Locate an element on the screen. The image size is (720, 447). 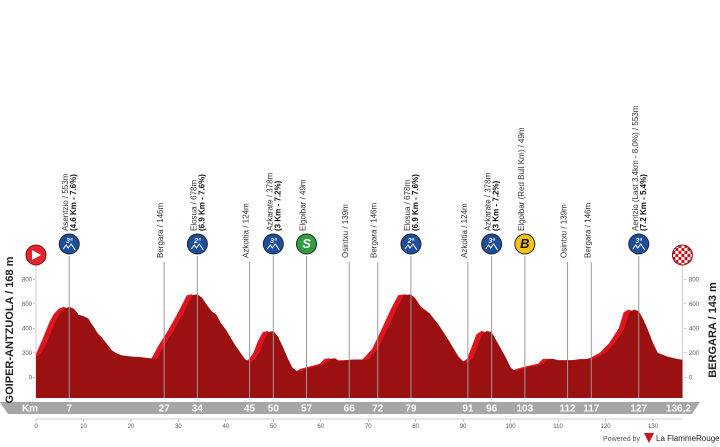
y-tick-label-left: 800 is located at coordinates (27, 280).